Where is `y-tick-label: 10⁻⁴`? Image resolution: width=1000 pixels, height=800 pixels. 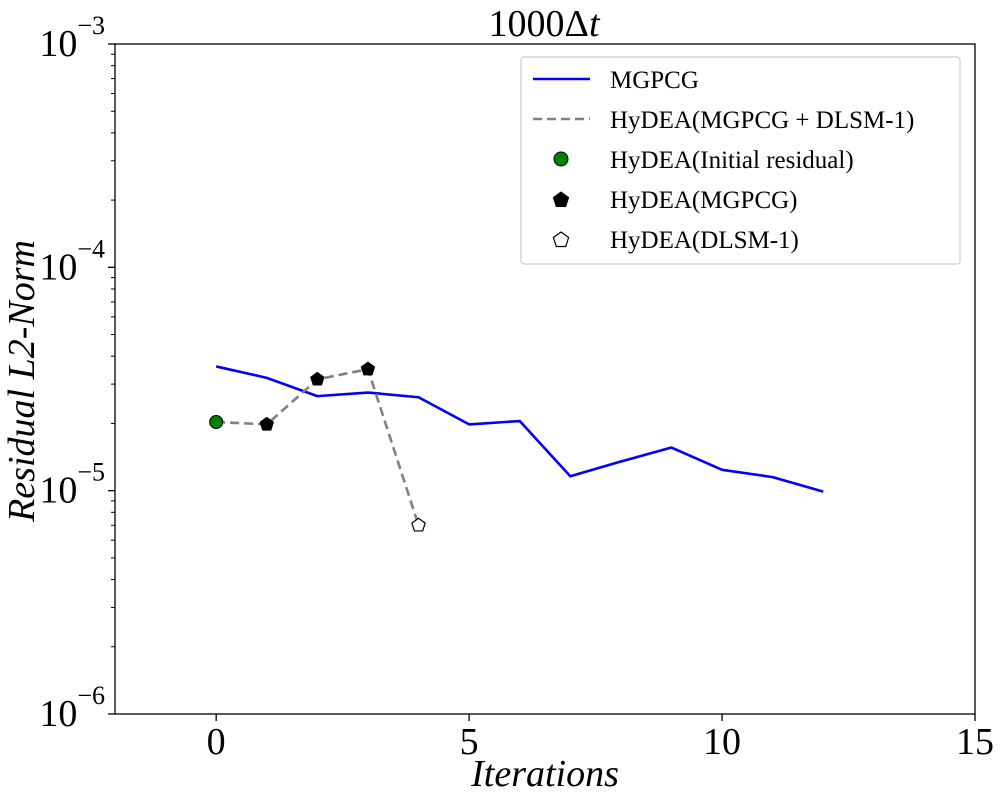
y-tick-label: 10⁻⁴ is located at coordinates (72, 261).